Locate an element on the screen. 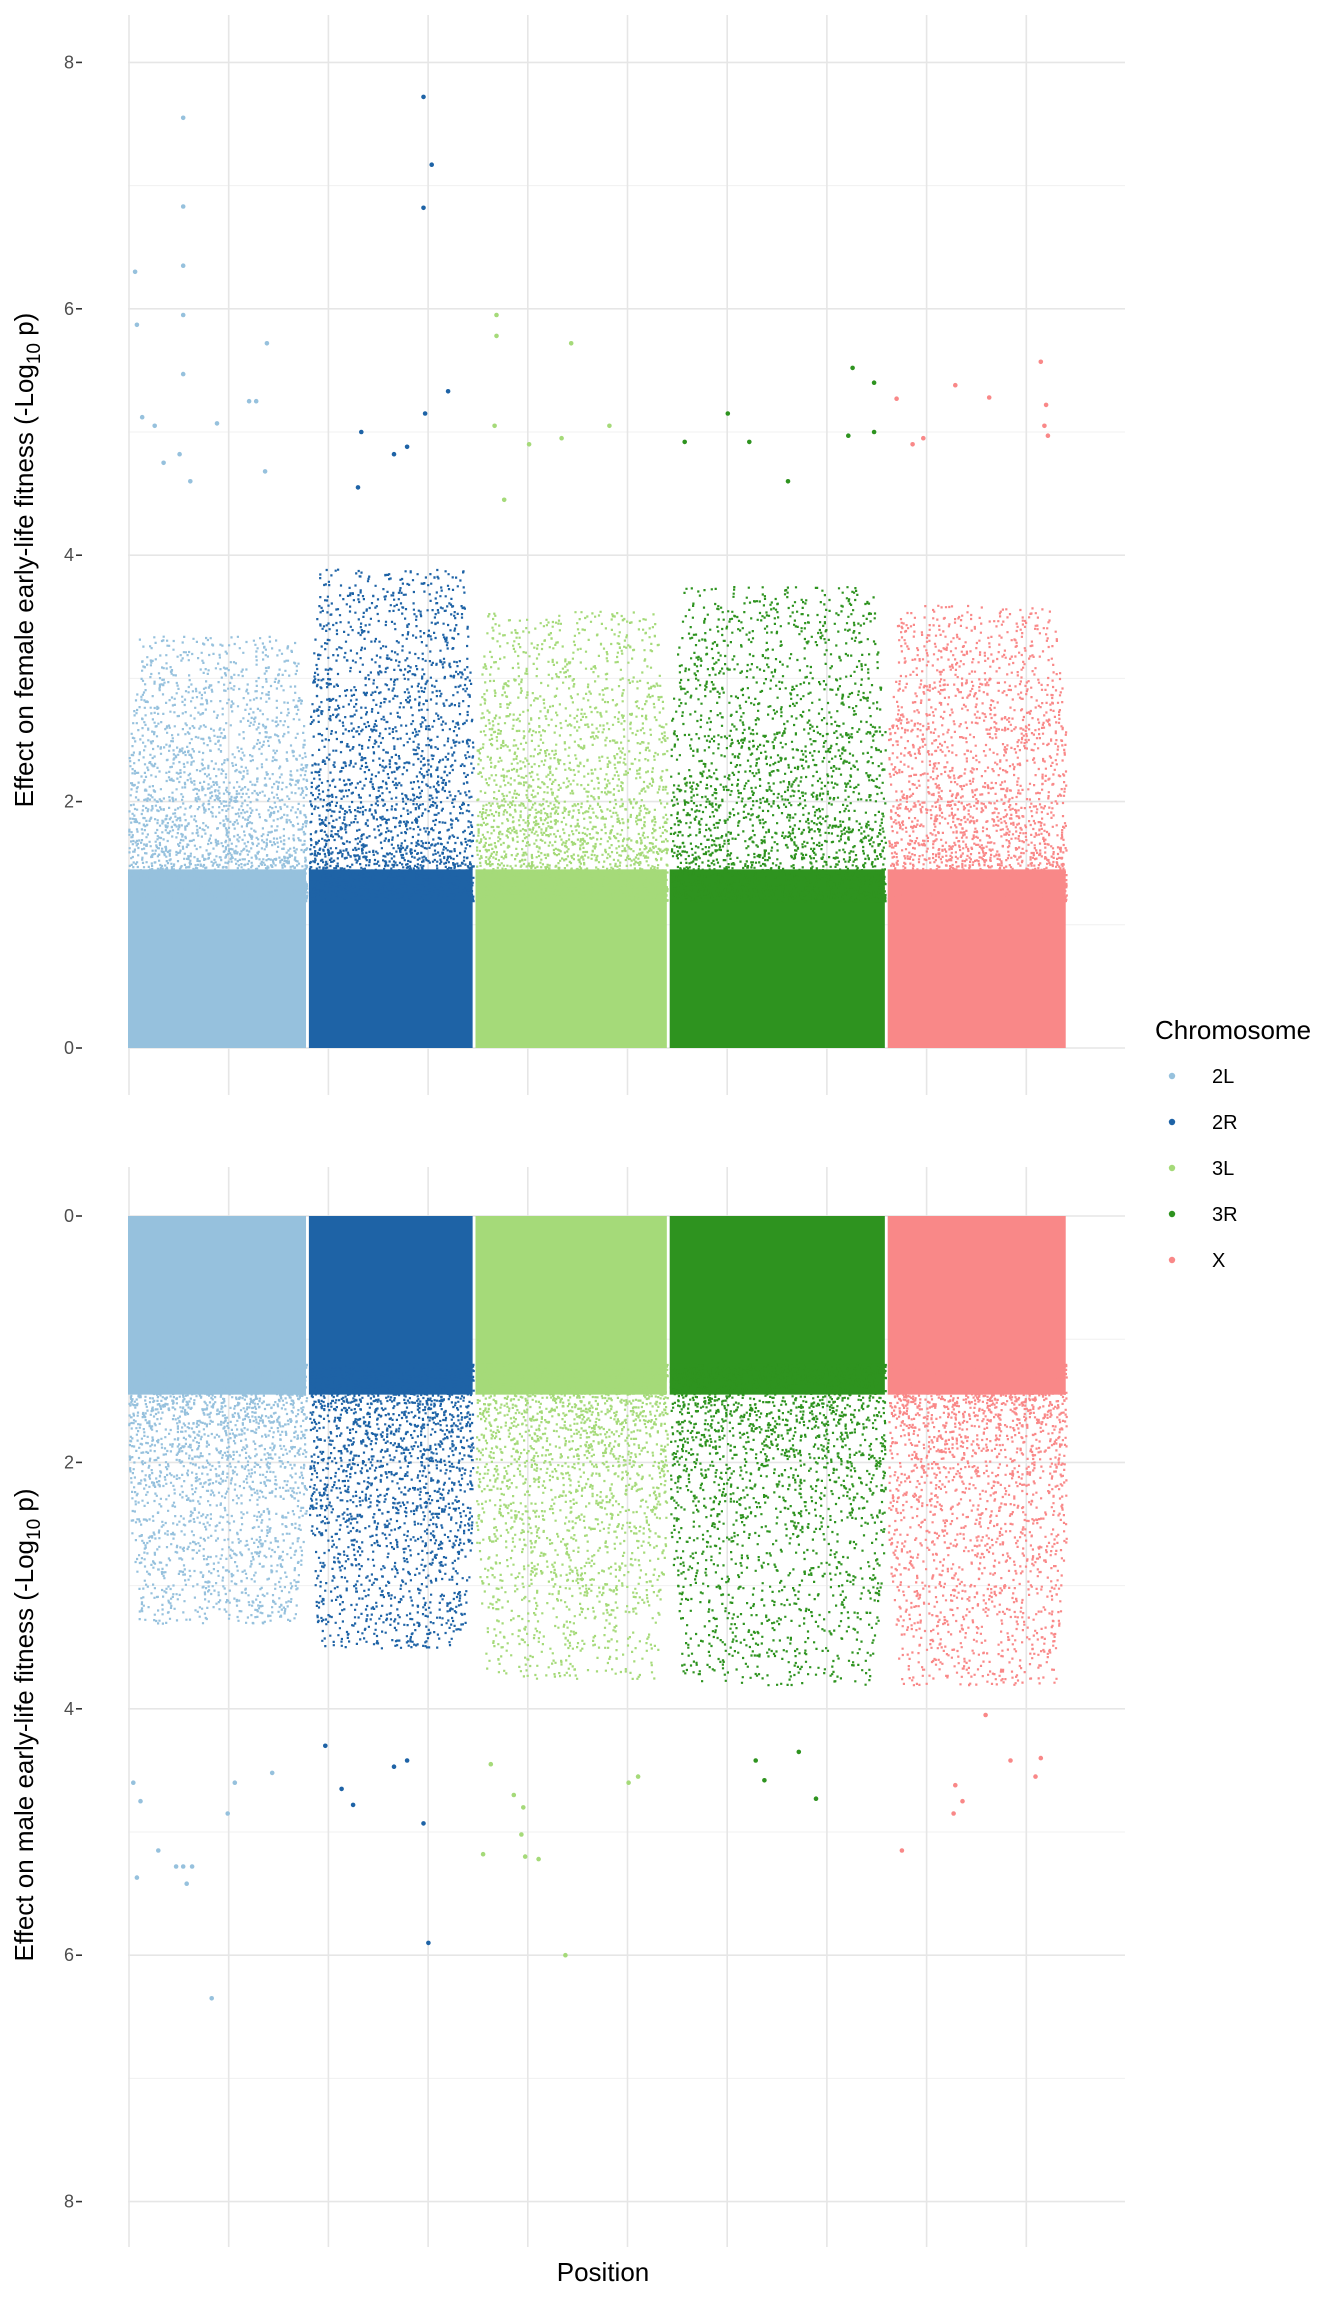 The image size is (1344, 2304). legend-key-x is located at coordinates (1172, 1260).